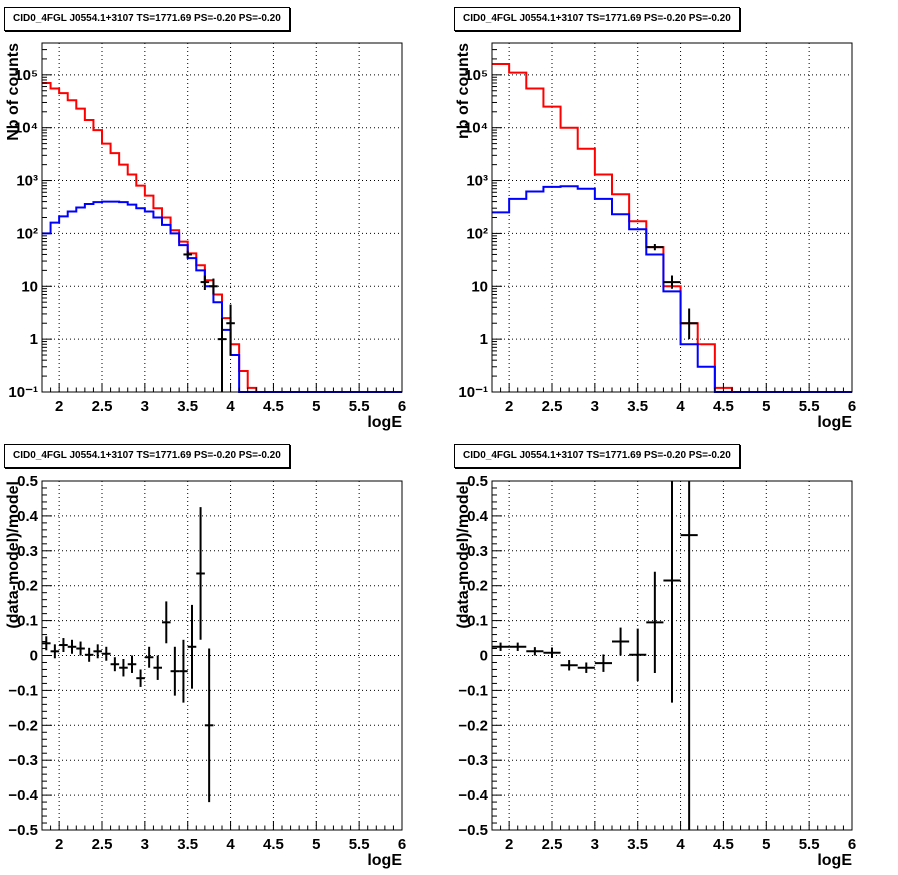 Image resolution: width=898 pixels, height=875 pixels. What do you see at coordinates (34, 339) in the screenshot?
I see `y-tick-label: 1` at bounding box center [34, 339].